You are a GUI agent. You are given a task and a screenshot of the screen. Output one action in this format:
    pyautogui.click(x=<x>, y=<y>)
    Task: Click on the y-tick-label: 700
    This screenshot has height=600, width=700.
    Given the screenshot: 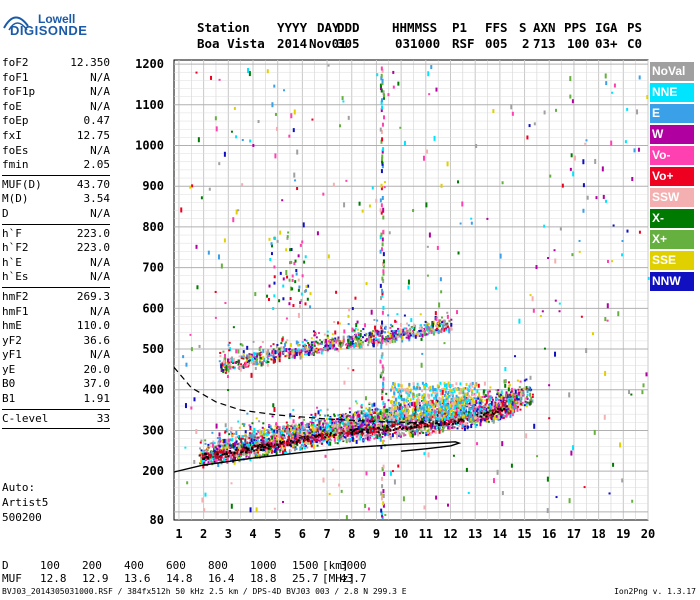 What is the action you would take?
    pyautogui.click(x=153, y=268)
    